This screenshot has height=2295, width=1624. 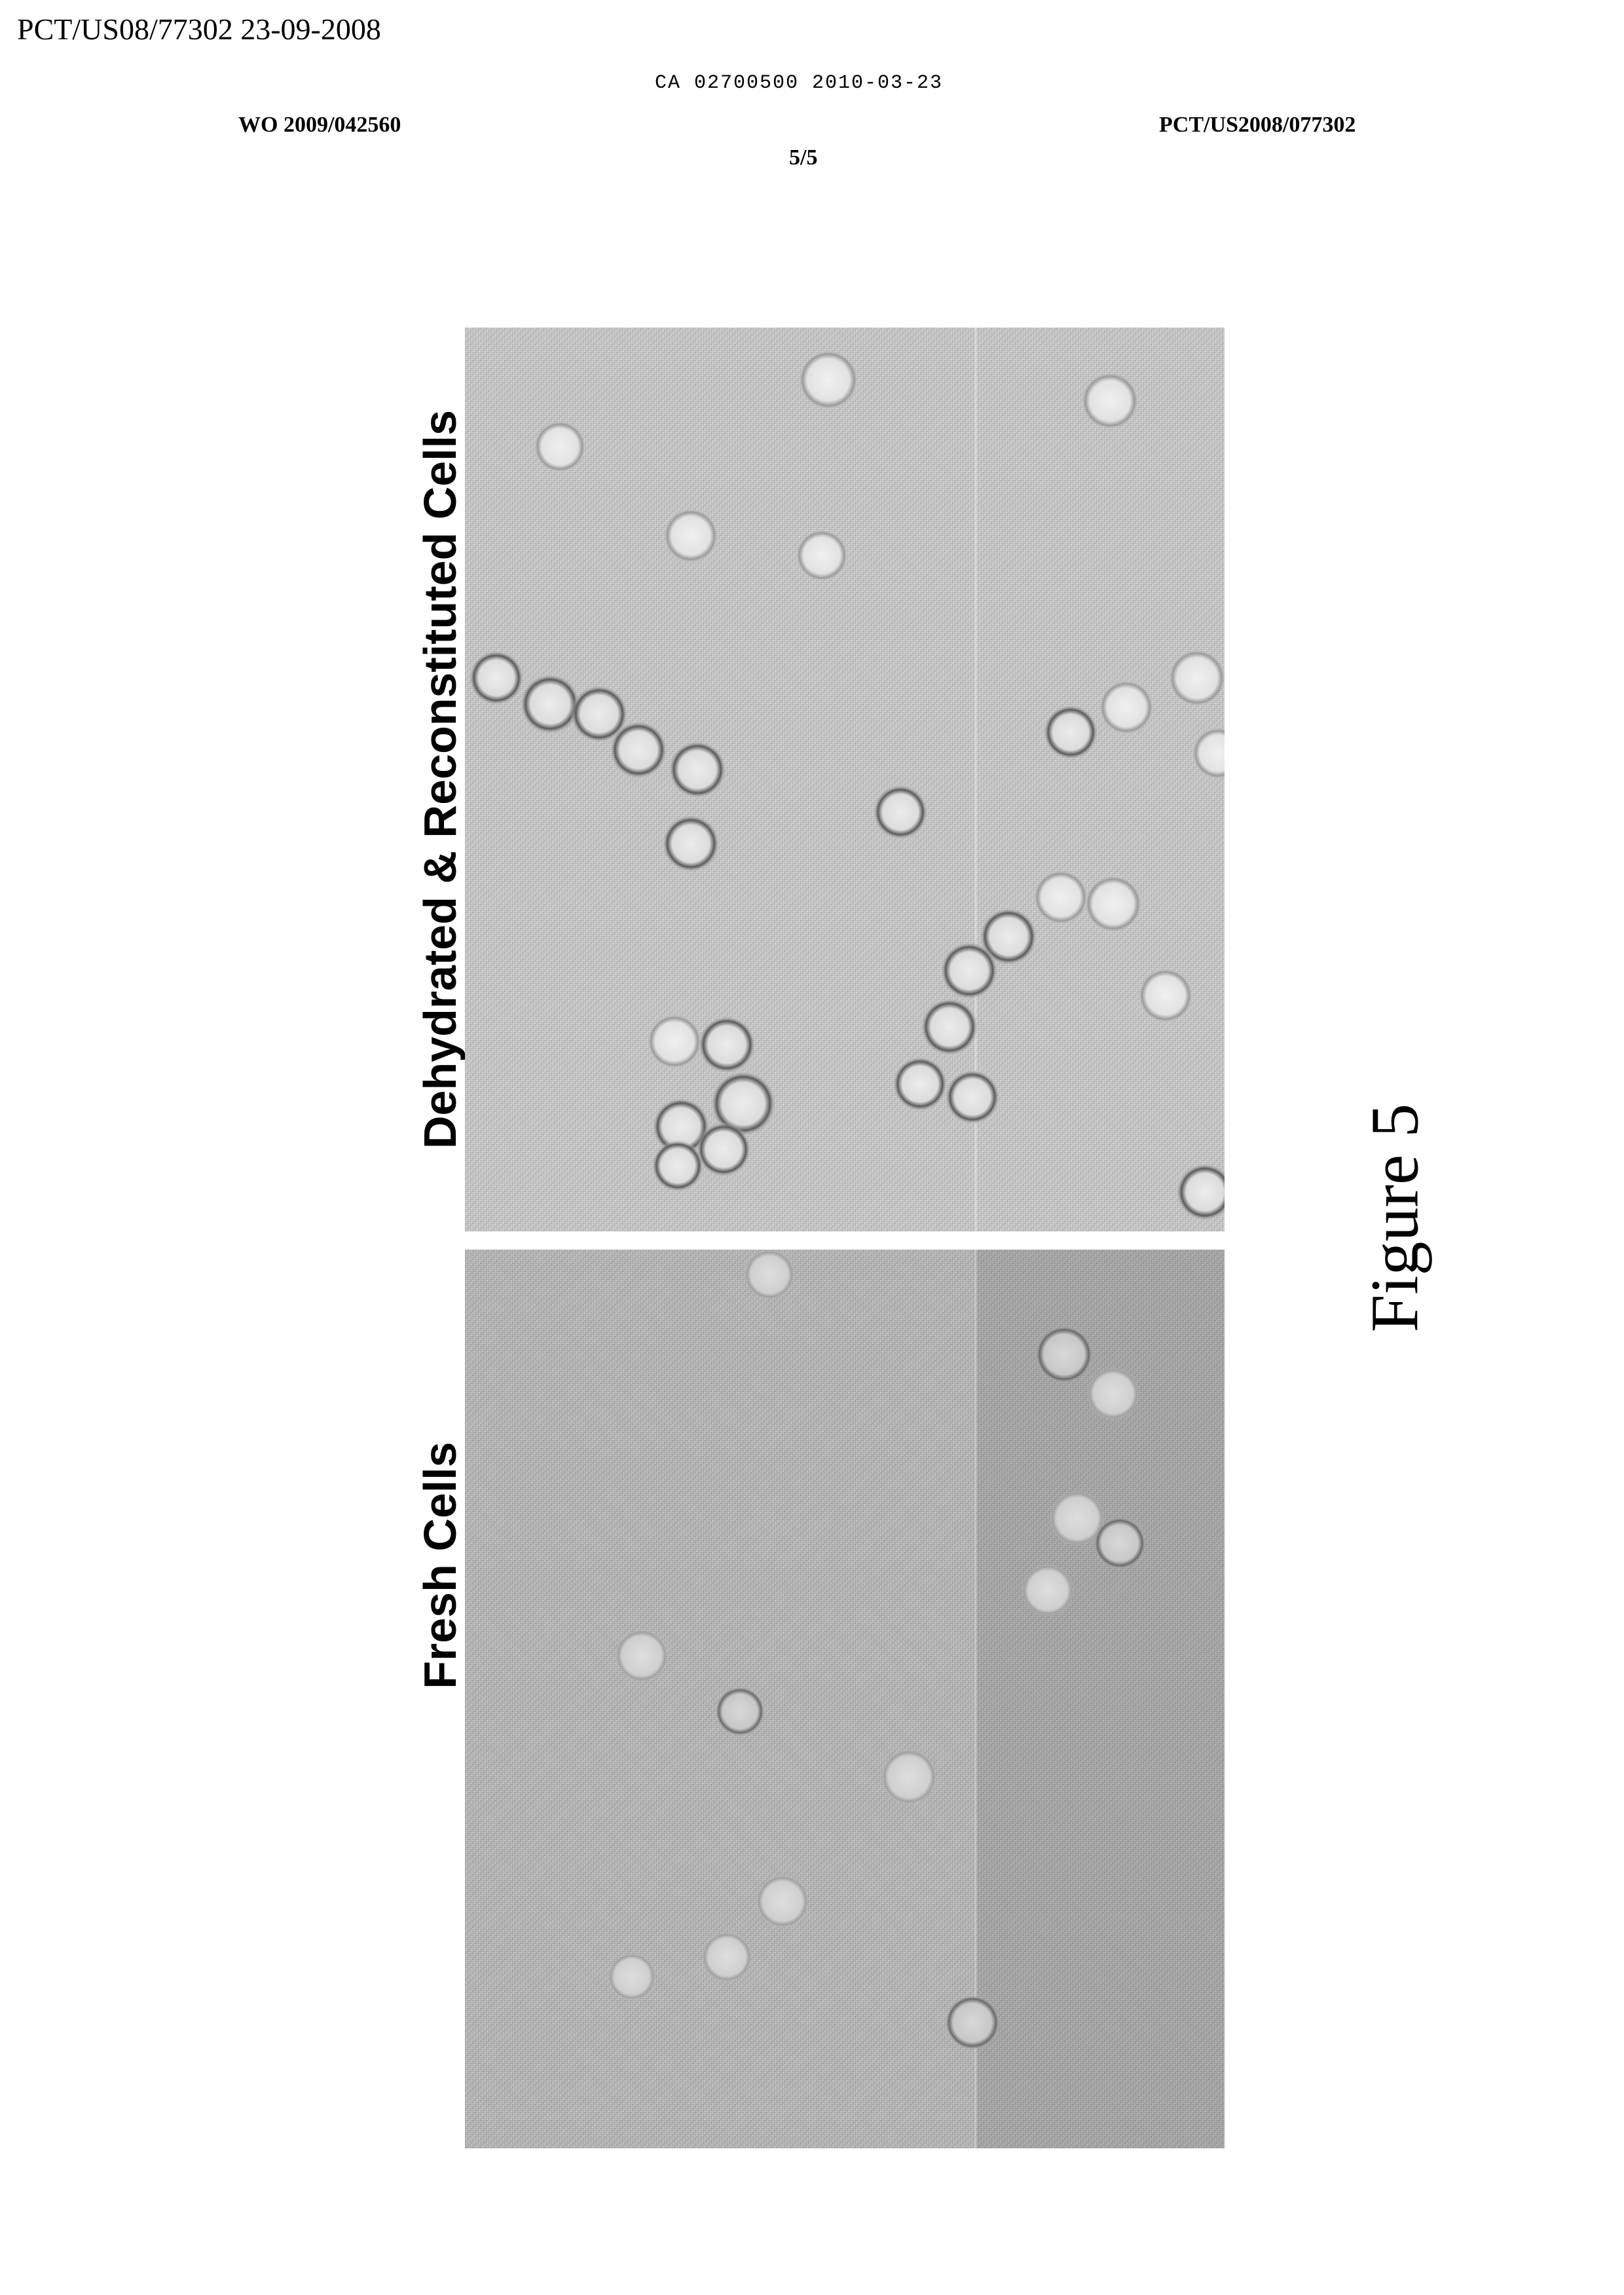 What do you see at coordinates (440, 779) in the screenshot?
I see `panel-label-dehydrated: Dehydrated & Reconstituted Cells` at bounding box center [440, 779].